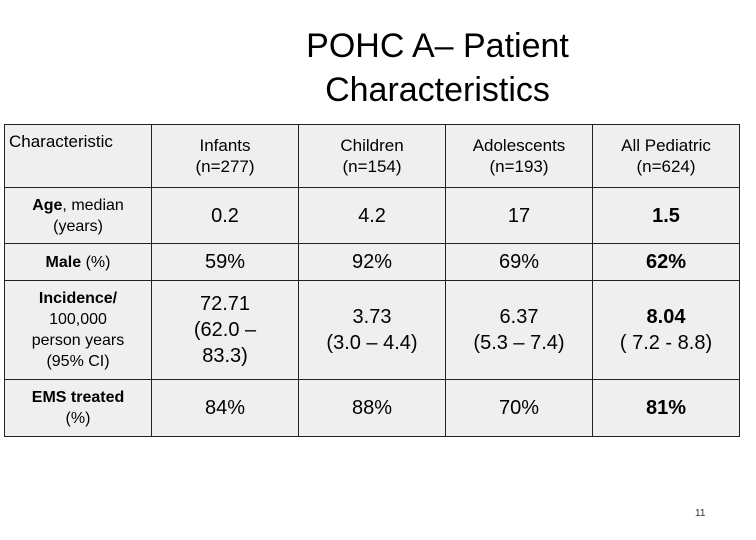 The image size is (756, 540). What do you see at coordinates (666, 156) in the screenshot?
I see `header-all-pediatric: All Pediatric (n=624)` at bounding box center [666, 156].